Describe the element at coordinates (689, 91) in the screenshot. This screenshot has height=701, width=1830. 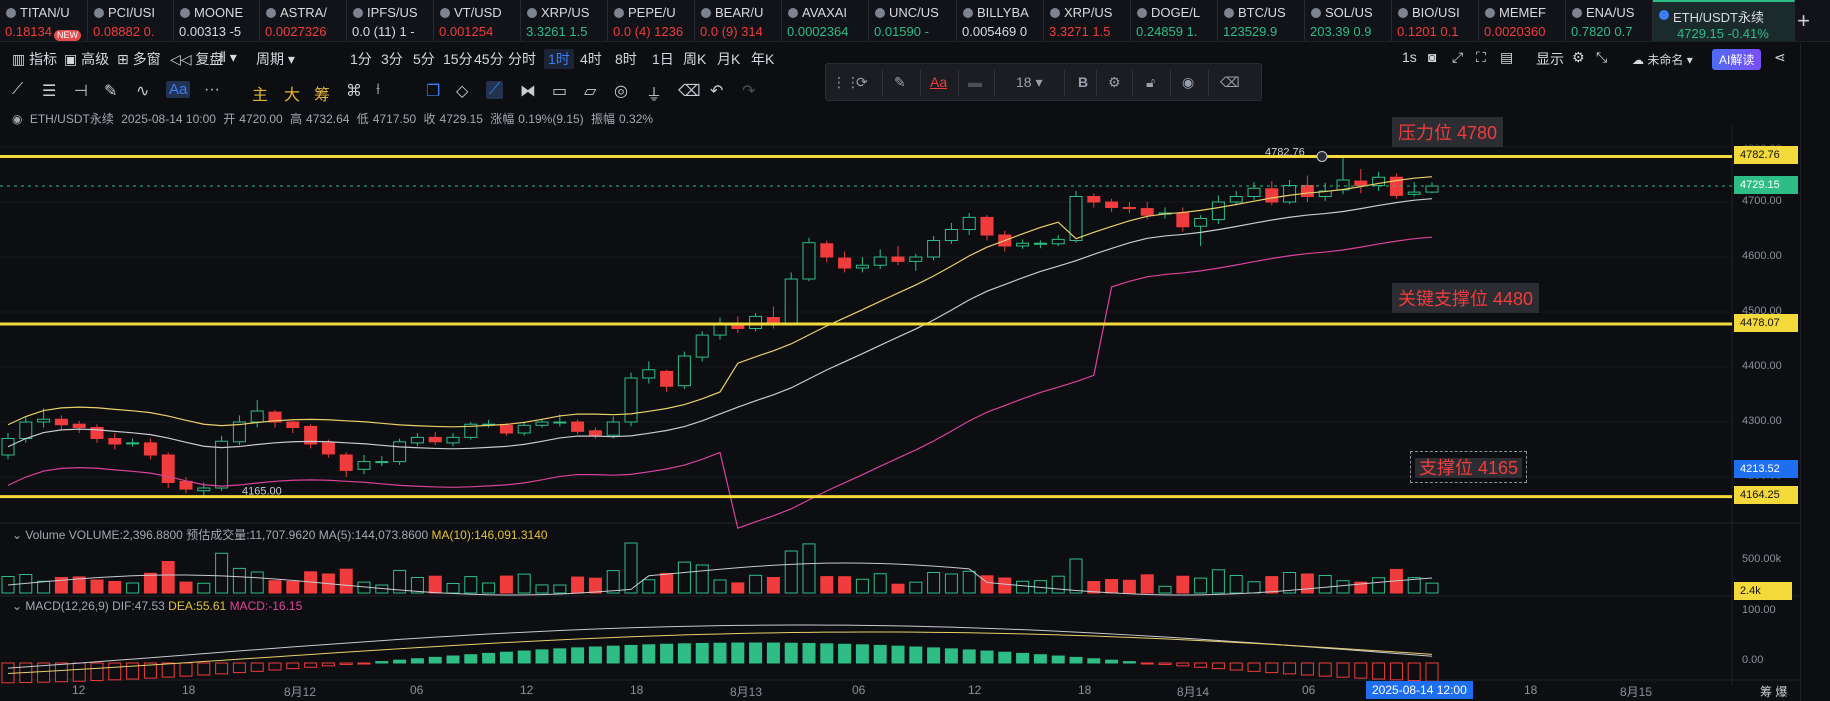
I see `trash-icon: ⌫` at that location.